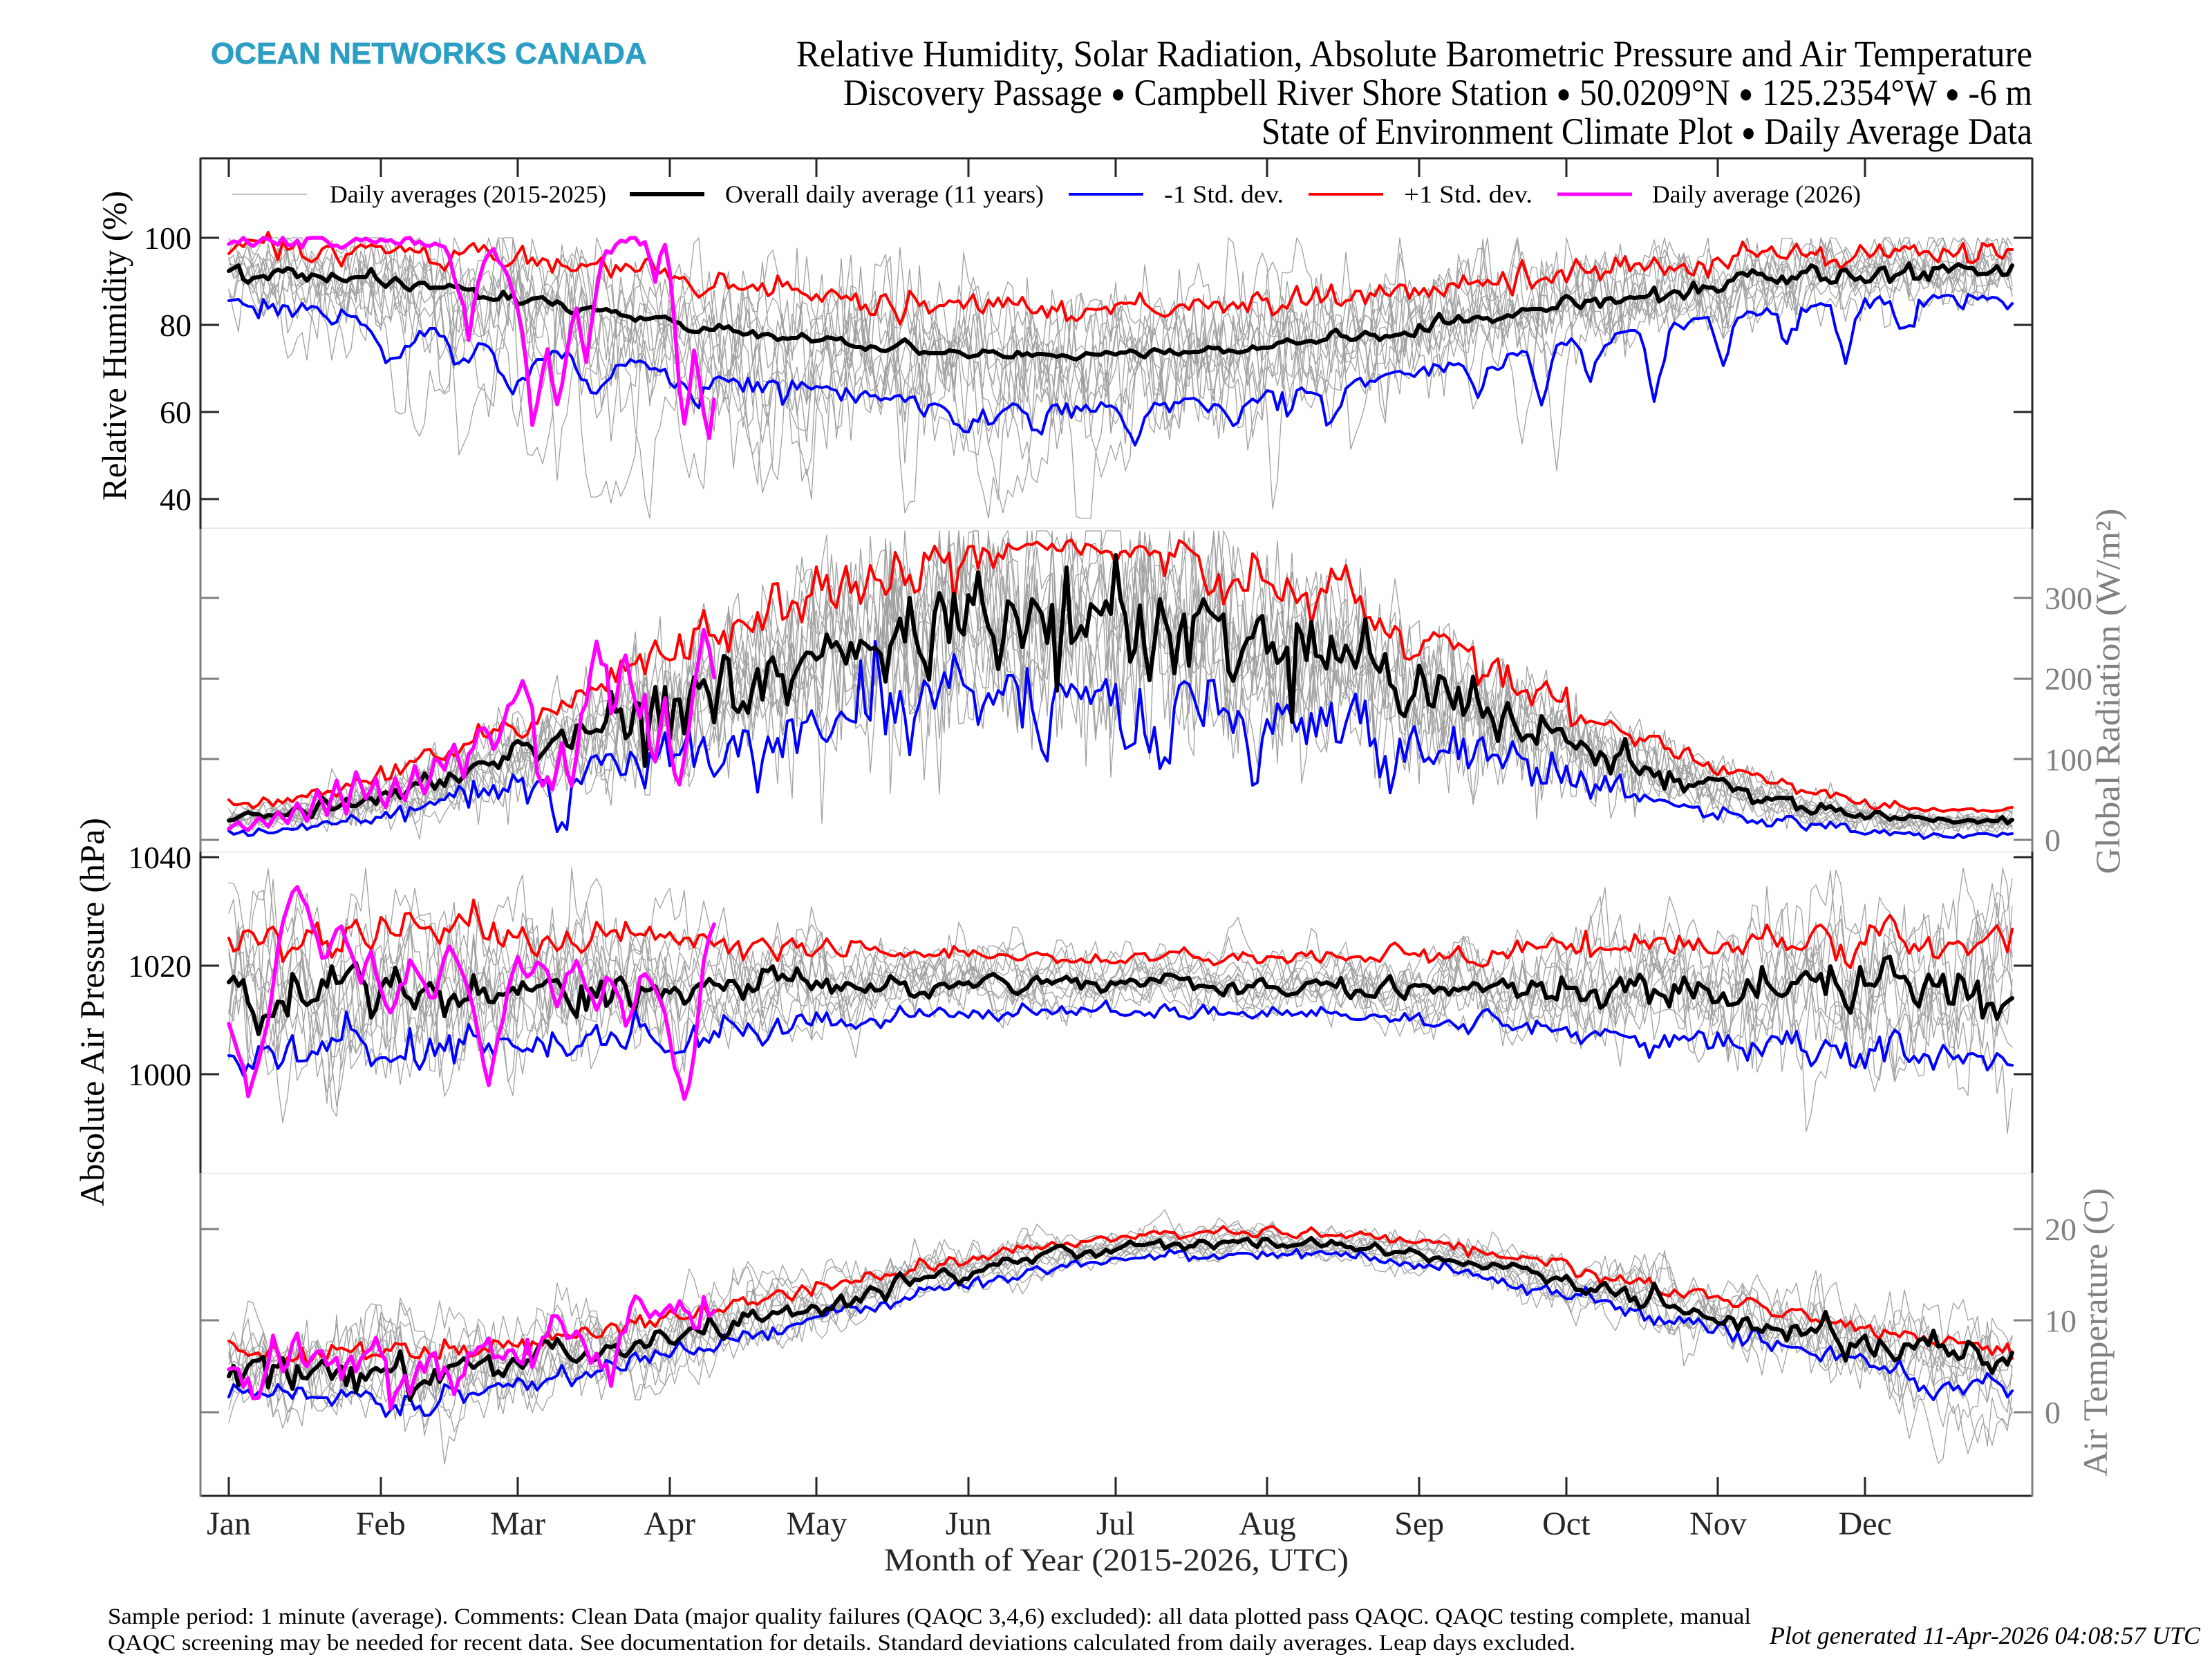 Image resolution: width=2212 pixels, height=1659 pixels. I want to click on svg-text: 80, so click(175, 325).